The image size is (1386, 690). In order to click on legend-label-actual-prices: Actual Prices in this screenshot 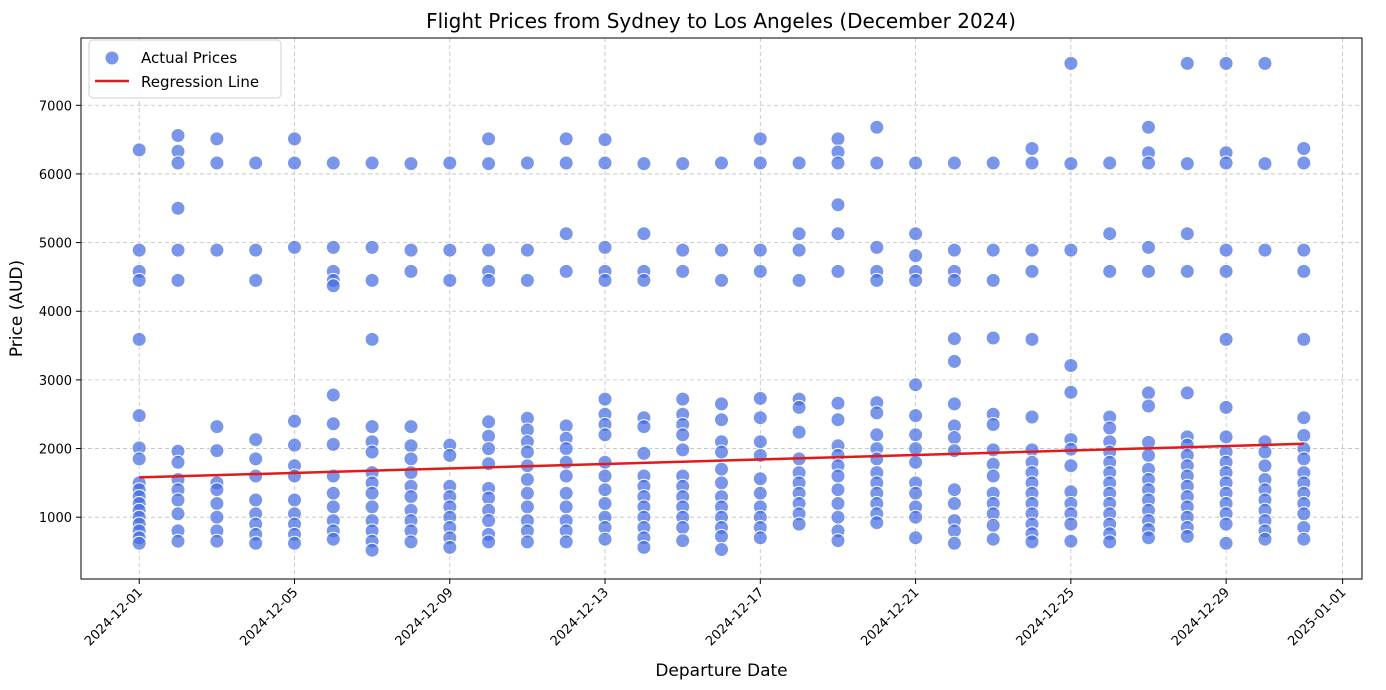, I will do `click(189, 58)`.